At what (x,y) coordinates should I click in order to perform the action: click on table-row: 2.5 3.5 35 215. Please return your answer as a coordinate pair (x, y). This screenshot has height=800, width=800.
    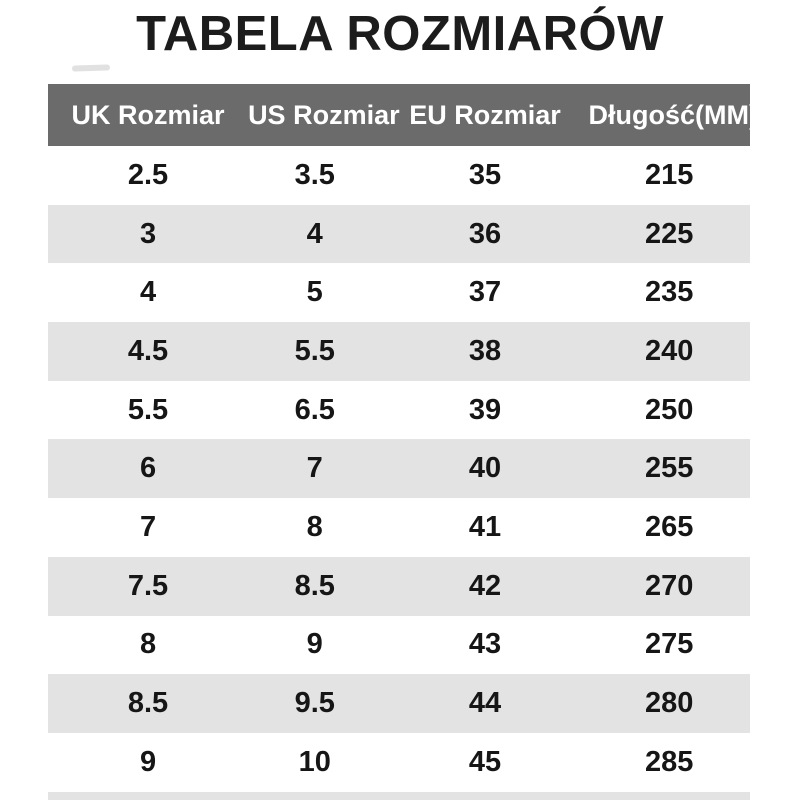
    Looking at the image, I should click on (399, 175).